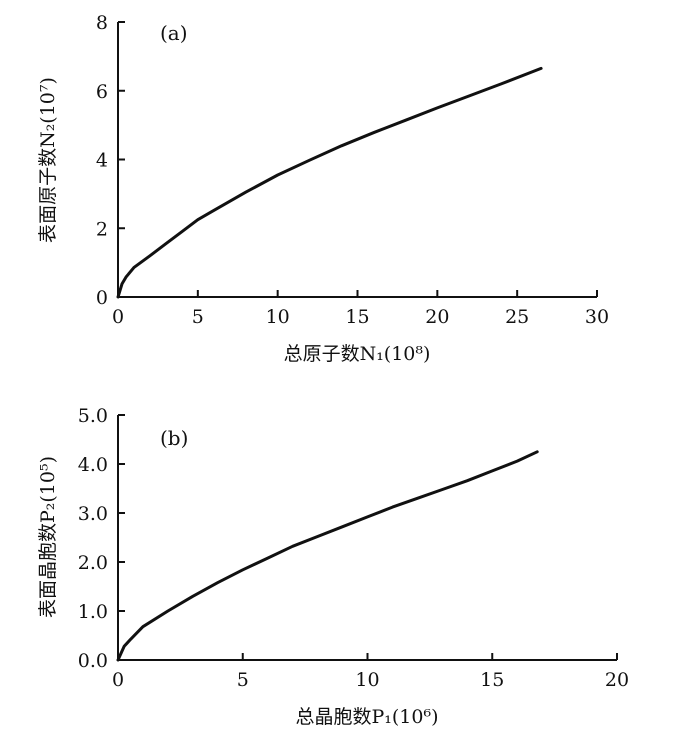 This screenshot has height=744, width=700. Describe the element at coordinates (357, 317) in the screenshot. I see `chart-a-x-tick-label-3: 15` at that location.